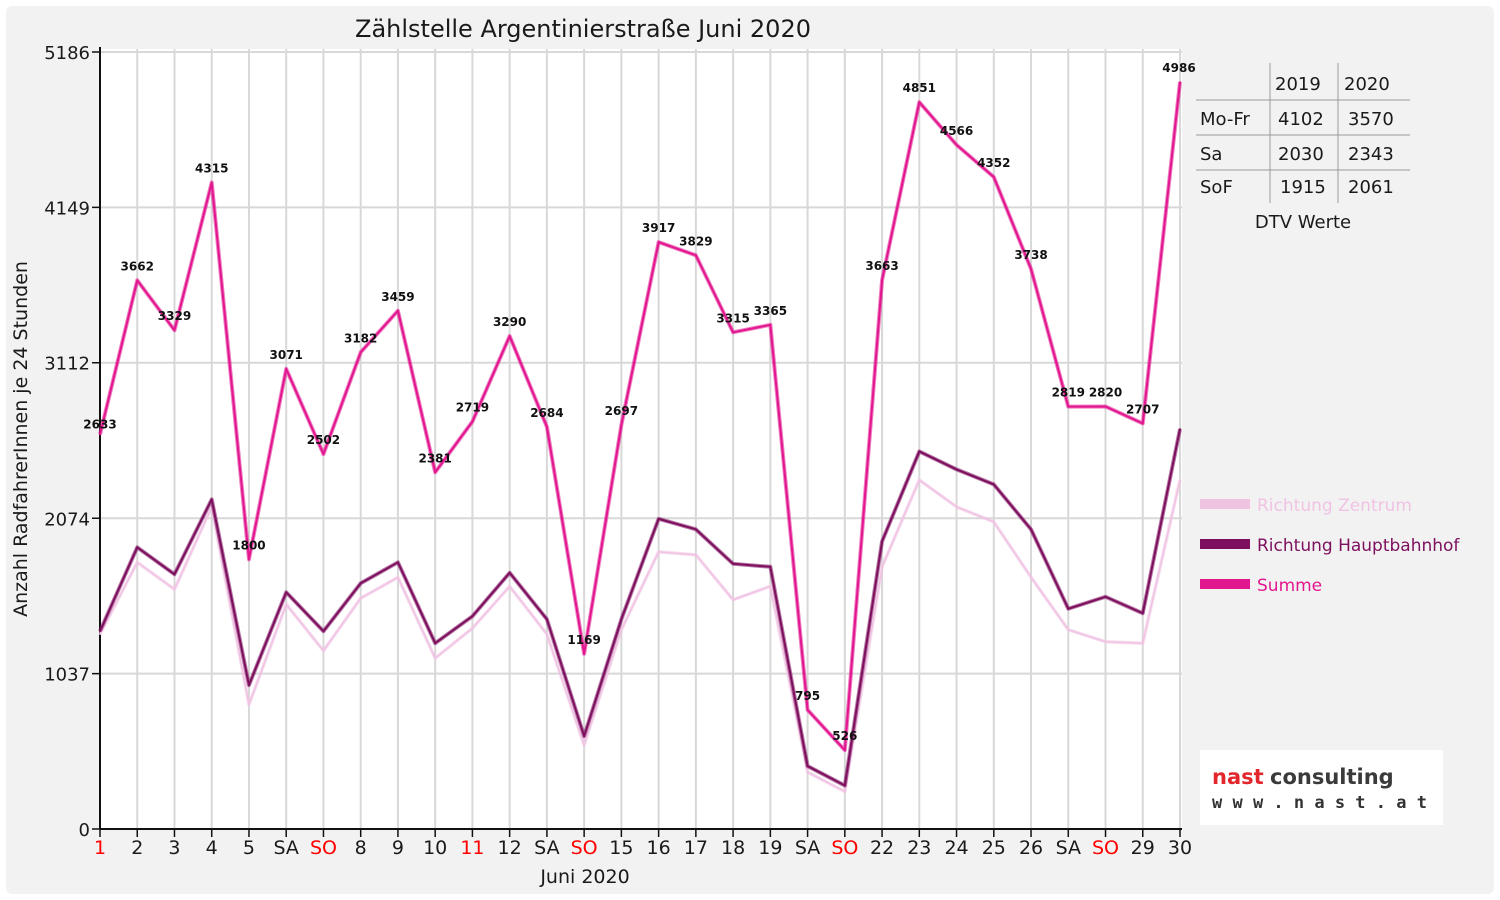 The height and width of the screenshot is (900, 1500). What do you see at coordinates (1105, 392) in the screenshot?
I see `data-label: 2820` at bounding box center [1105, 392].